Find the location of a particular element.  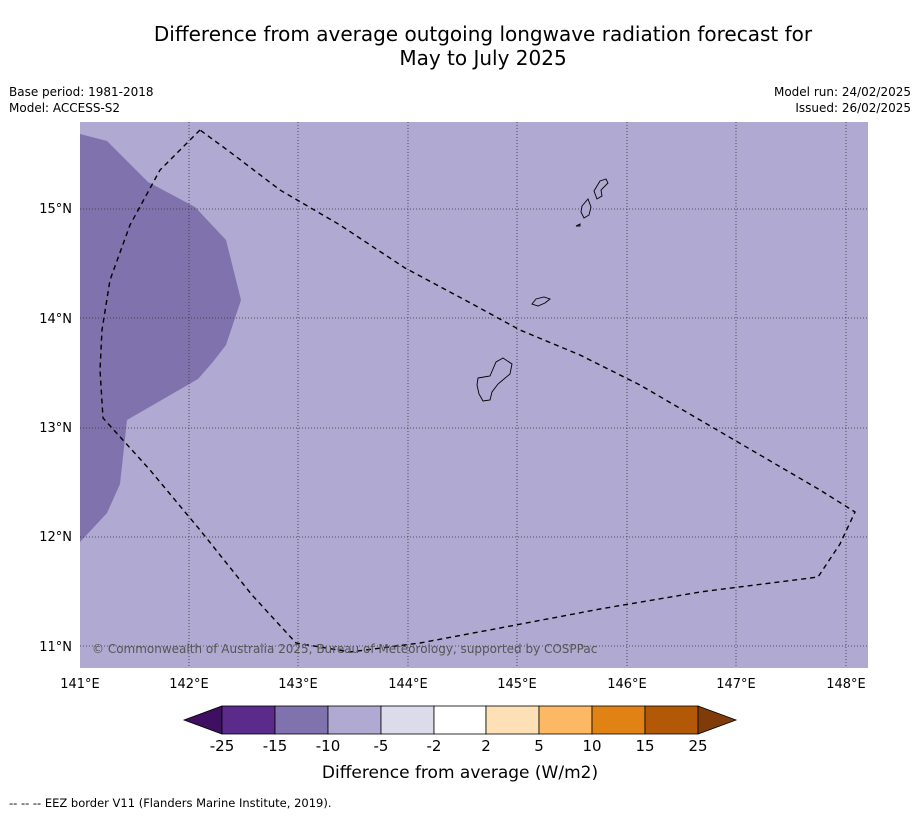

colorbar-min-extension is located at coordinates (202, 720).